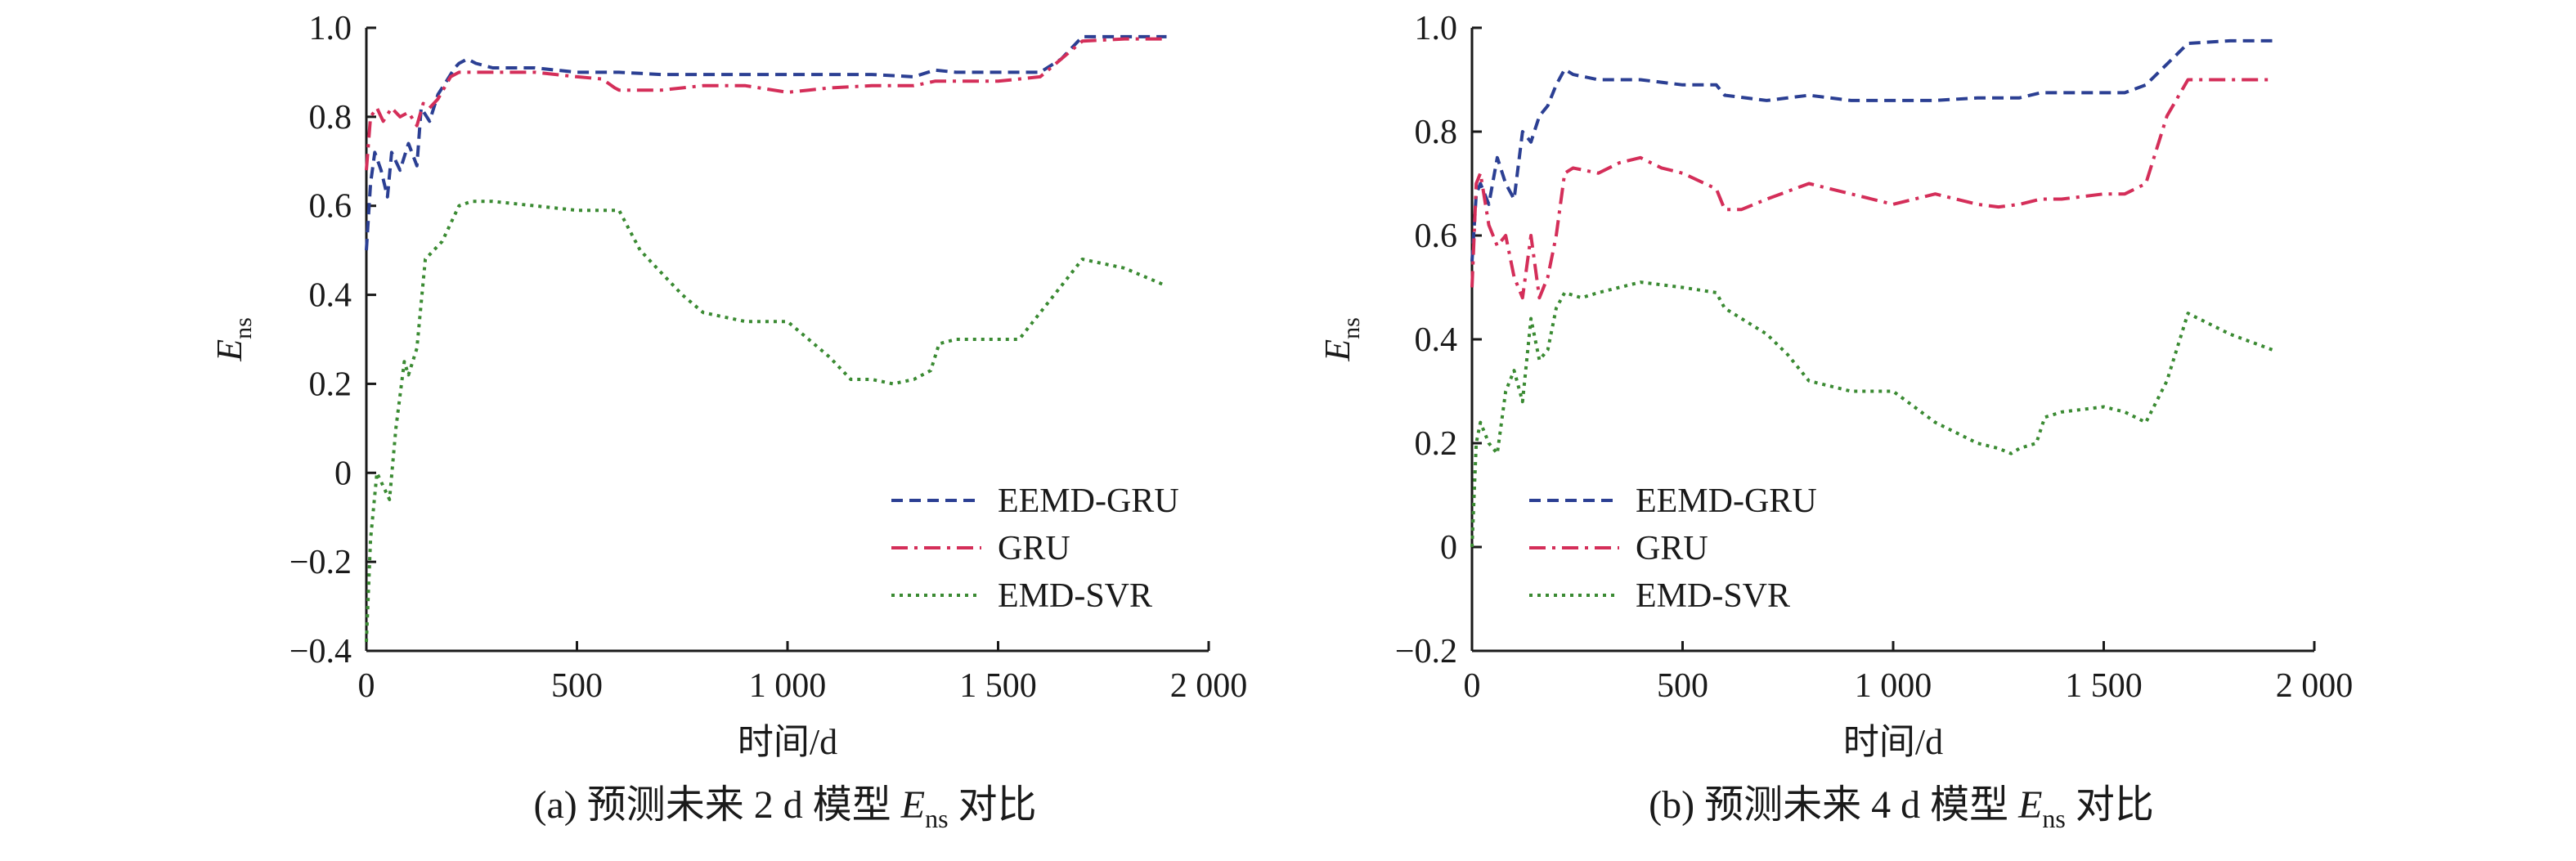 The image size is (2576, 861). Describe the element at coordinates (1833, 805) in the screenshot. I see `caption-text: (b) 预测未来 4 d 模型` at that location.